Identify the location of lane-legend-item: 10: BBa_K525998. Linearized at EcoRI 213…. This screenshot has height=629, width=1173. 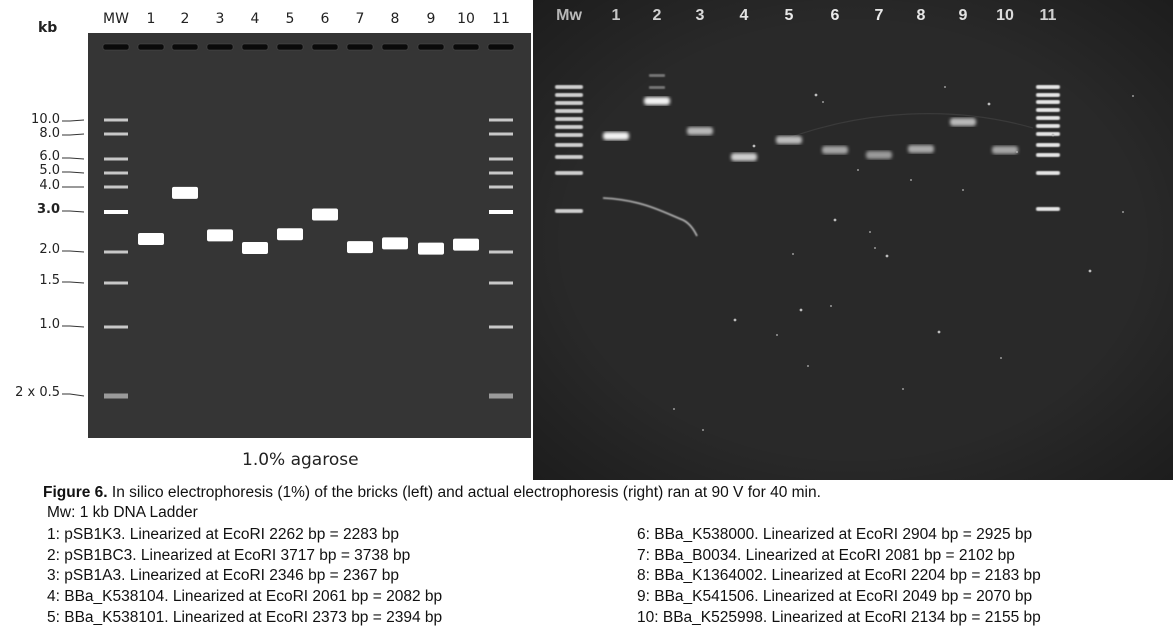
(839, 617).